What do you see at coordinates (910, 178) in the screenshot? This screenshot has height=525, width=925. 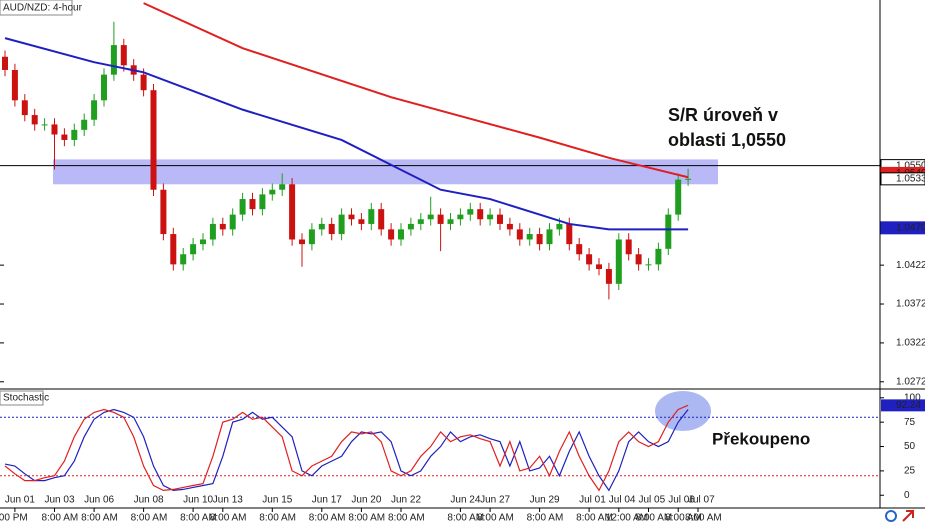 I see `price-tag-label: 1.0533` at bounding box center [910, 178].